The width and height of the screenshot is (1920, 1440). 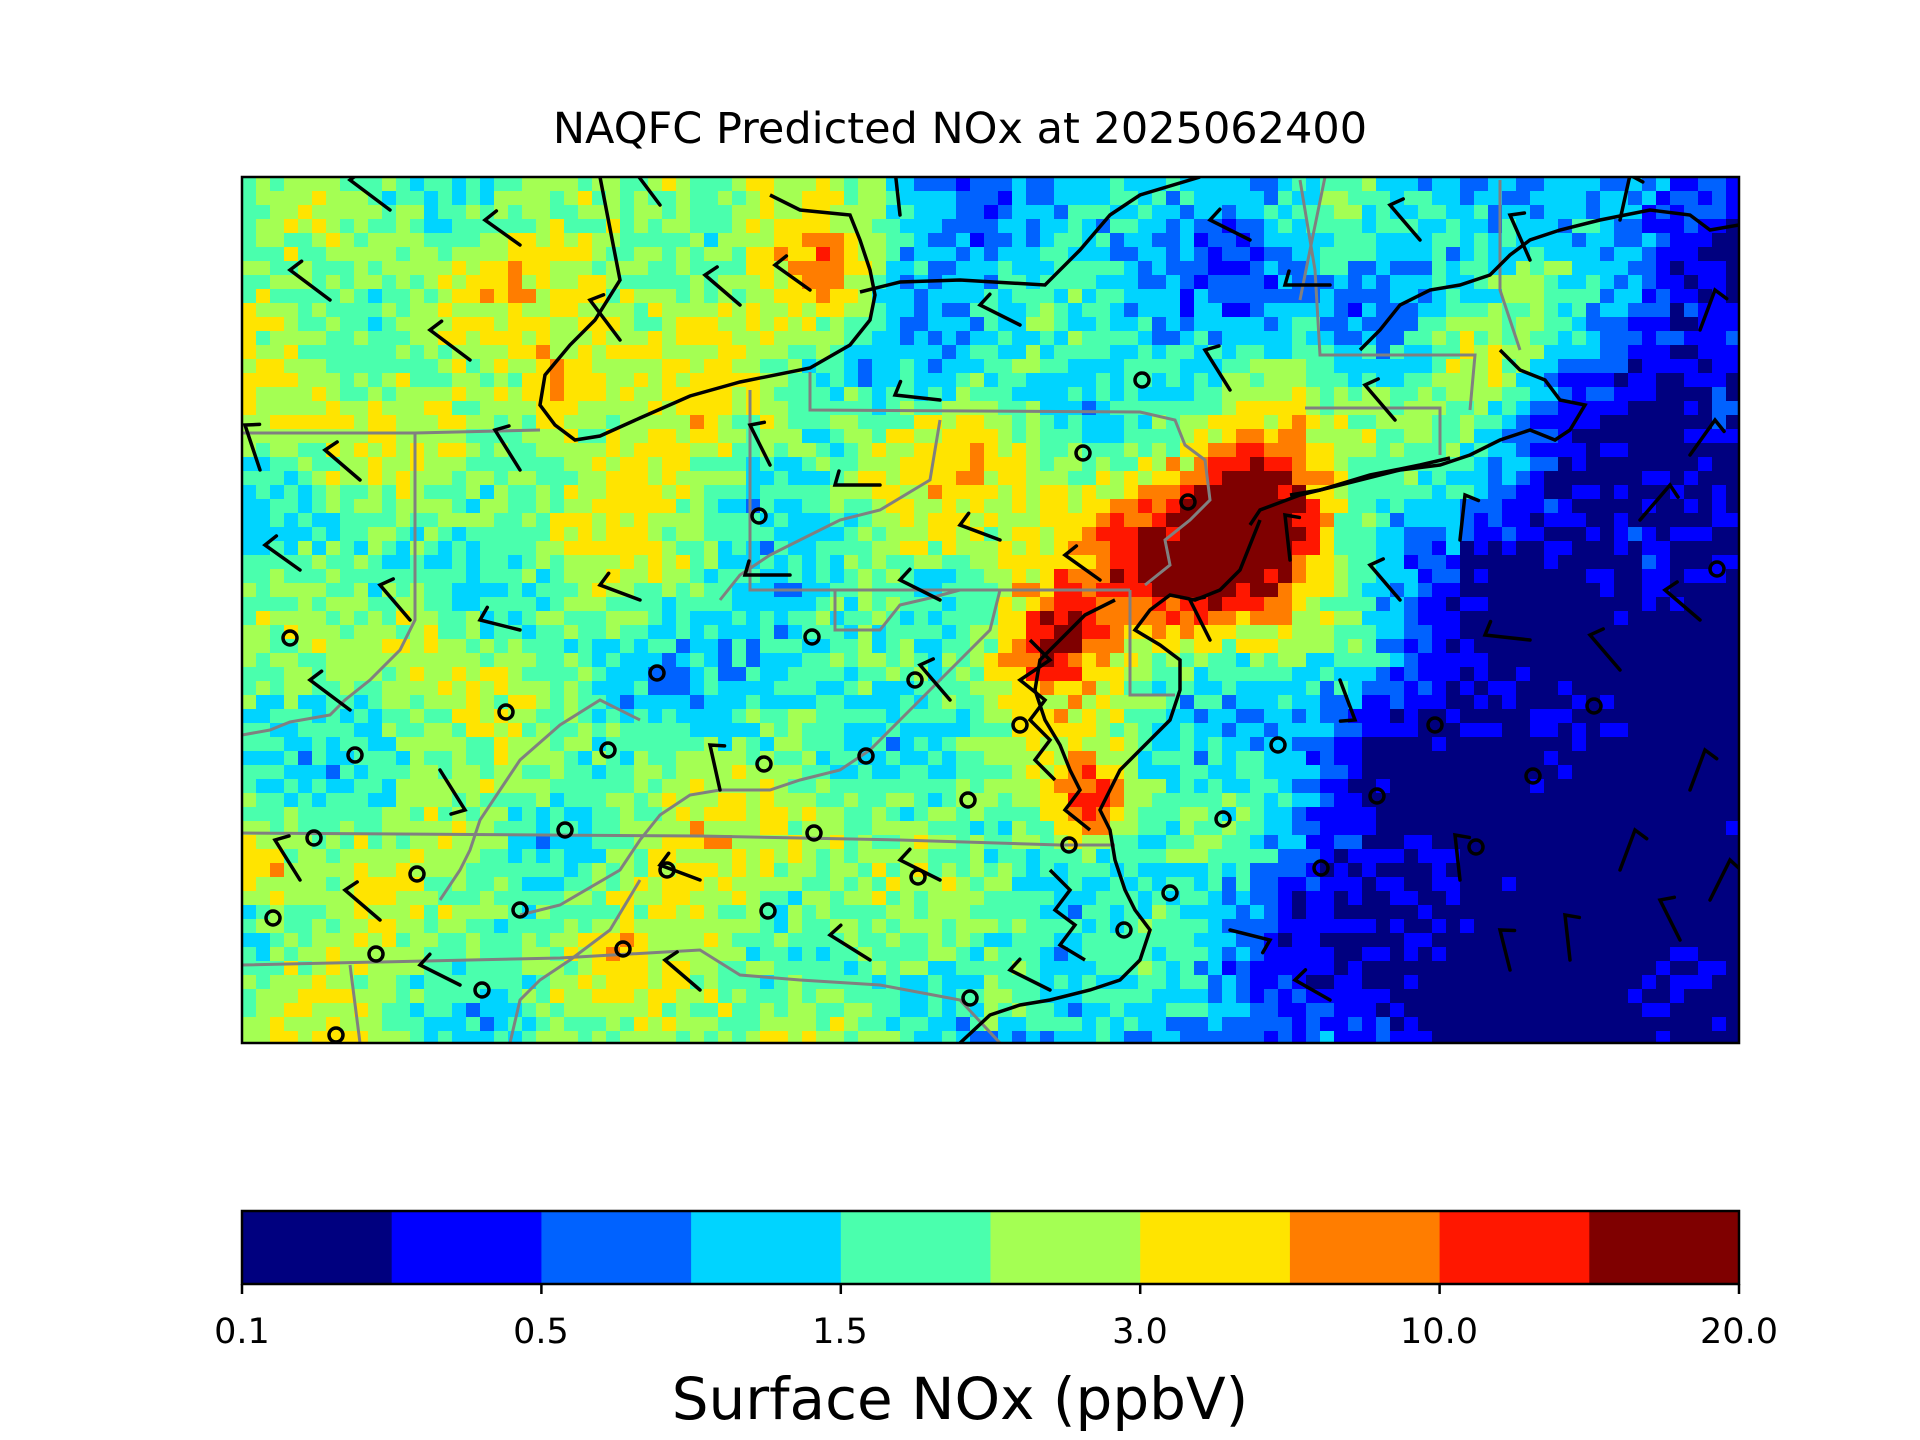 I want to click on colorbar-frame, so click(x=990, y=1247).